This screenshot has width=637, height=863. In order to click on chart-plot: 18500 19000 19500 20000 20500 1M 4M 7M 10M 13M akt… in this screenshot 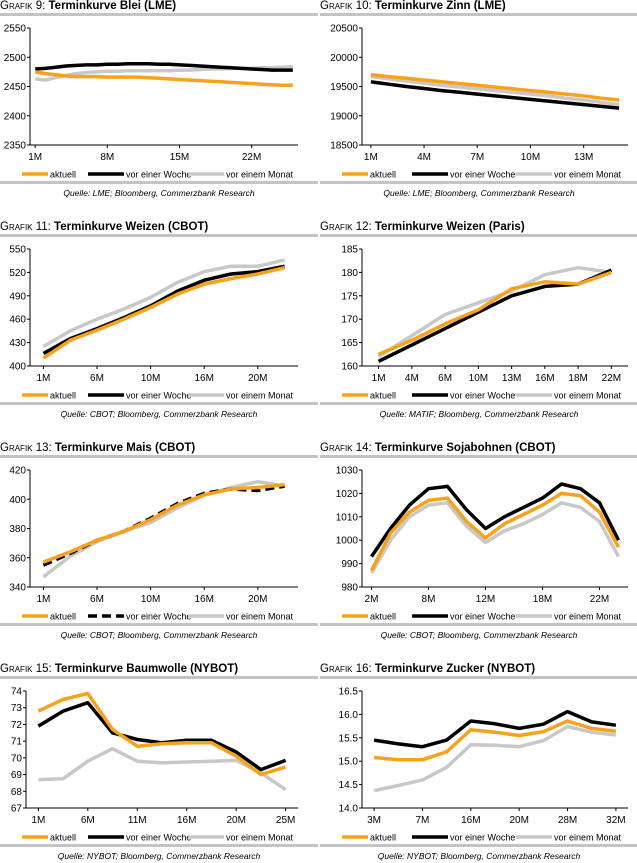, I will do `click(479, 102)`.